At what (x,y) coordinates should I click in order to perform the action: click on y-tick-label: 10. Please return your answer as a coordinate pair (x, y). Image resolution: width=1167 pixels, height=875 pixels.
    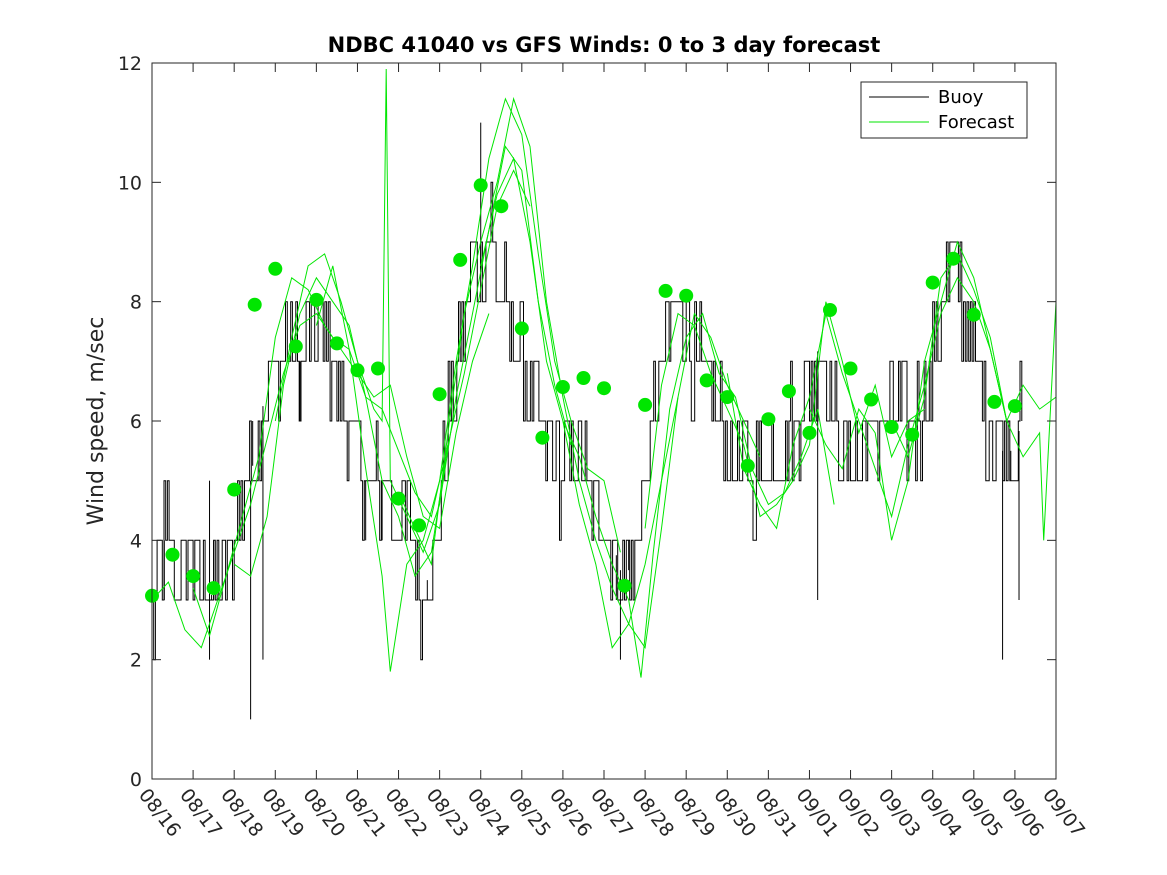
    Looking at the image, I should click on (130, 183).